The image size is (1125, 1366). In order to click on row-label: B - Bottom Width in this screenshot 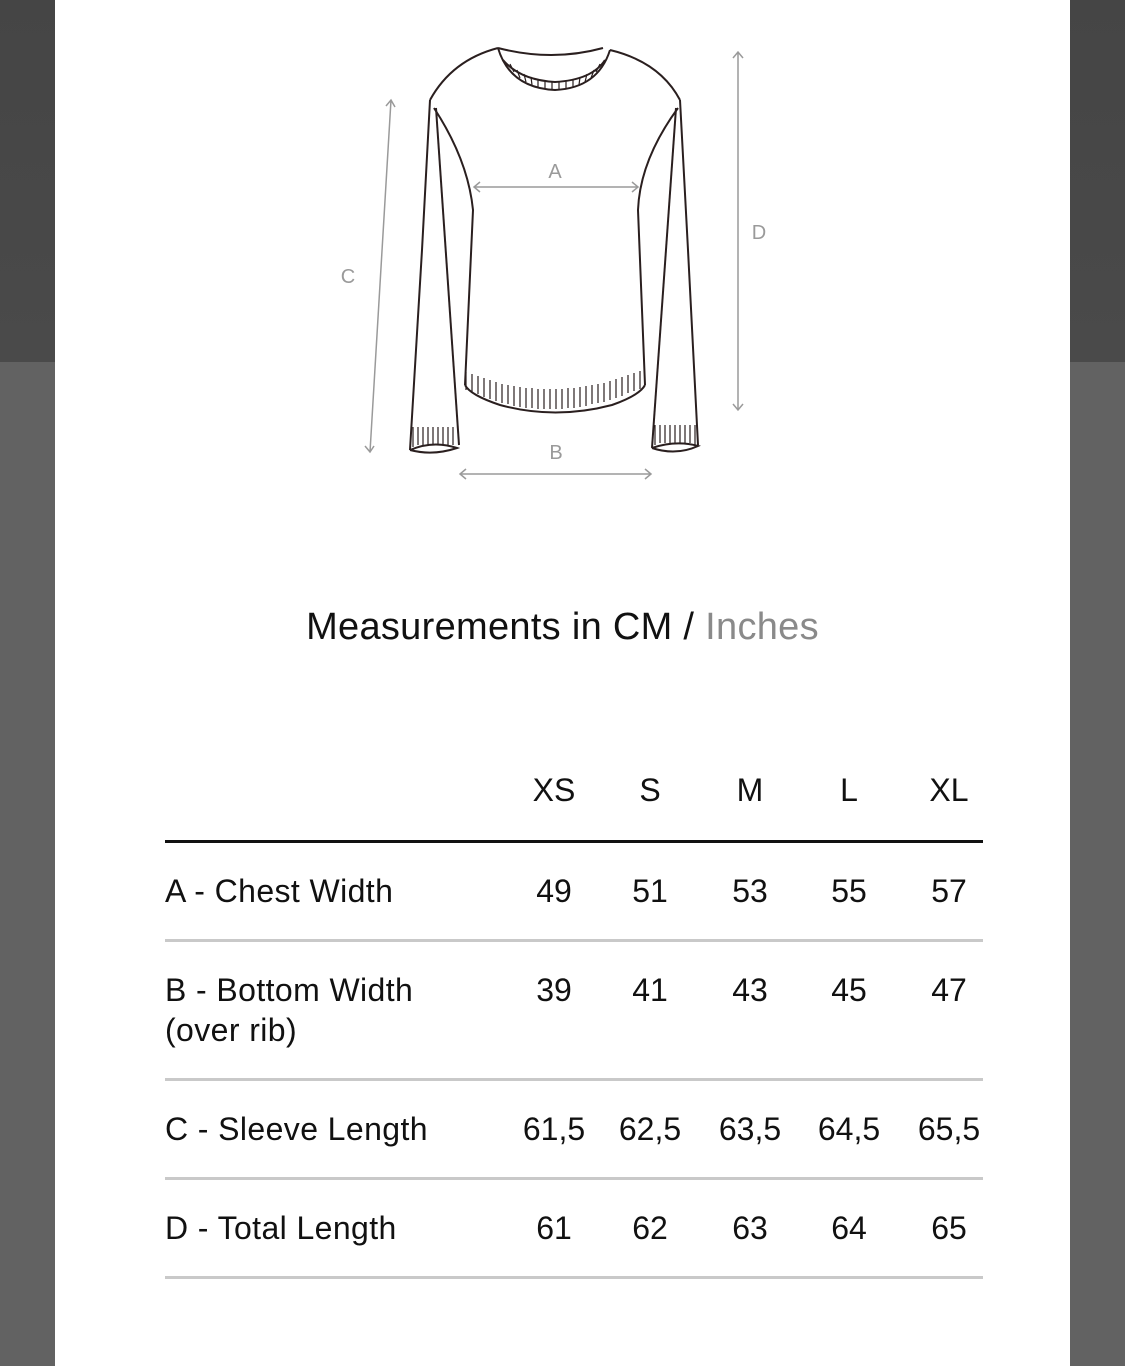, I will do `click(289, 990)`.